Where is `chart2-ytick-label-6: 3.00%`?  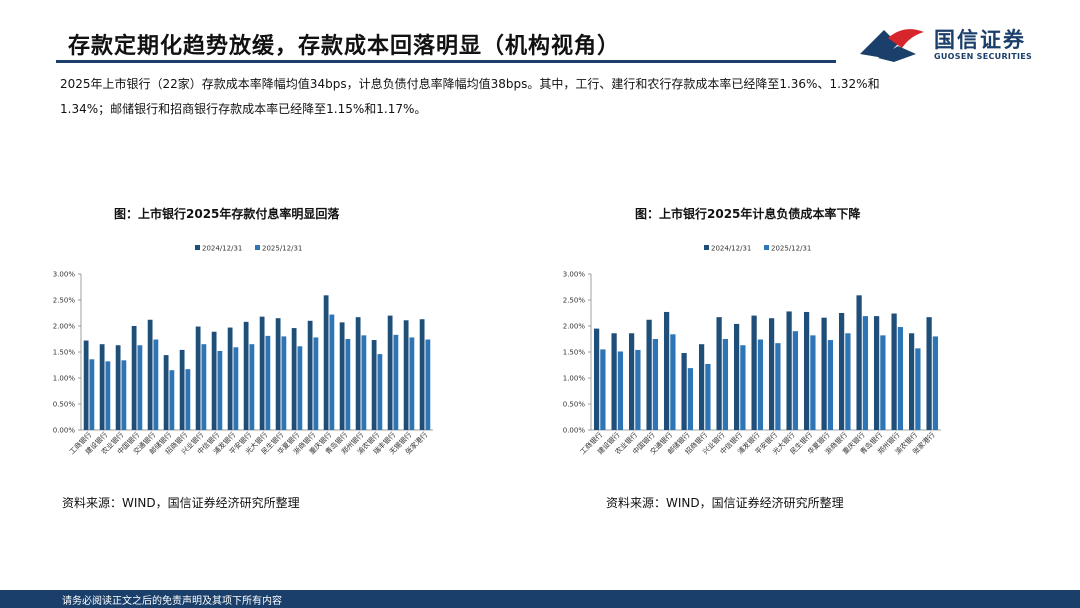
chart2-ytick-label-6: 3.00% is located at coordinates (574, 275).